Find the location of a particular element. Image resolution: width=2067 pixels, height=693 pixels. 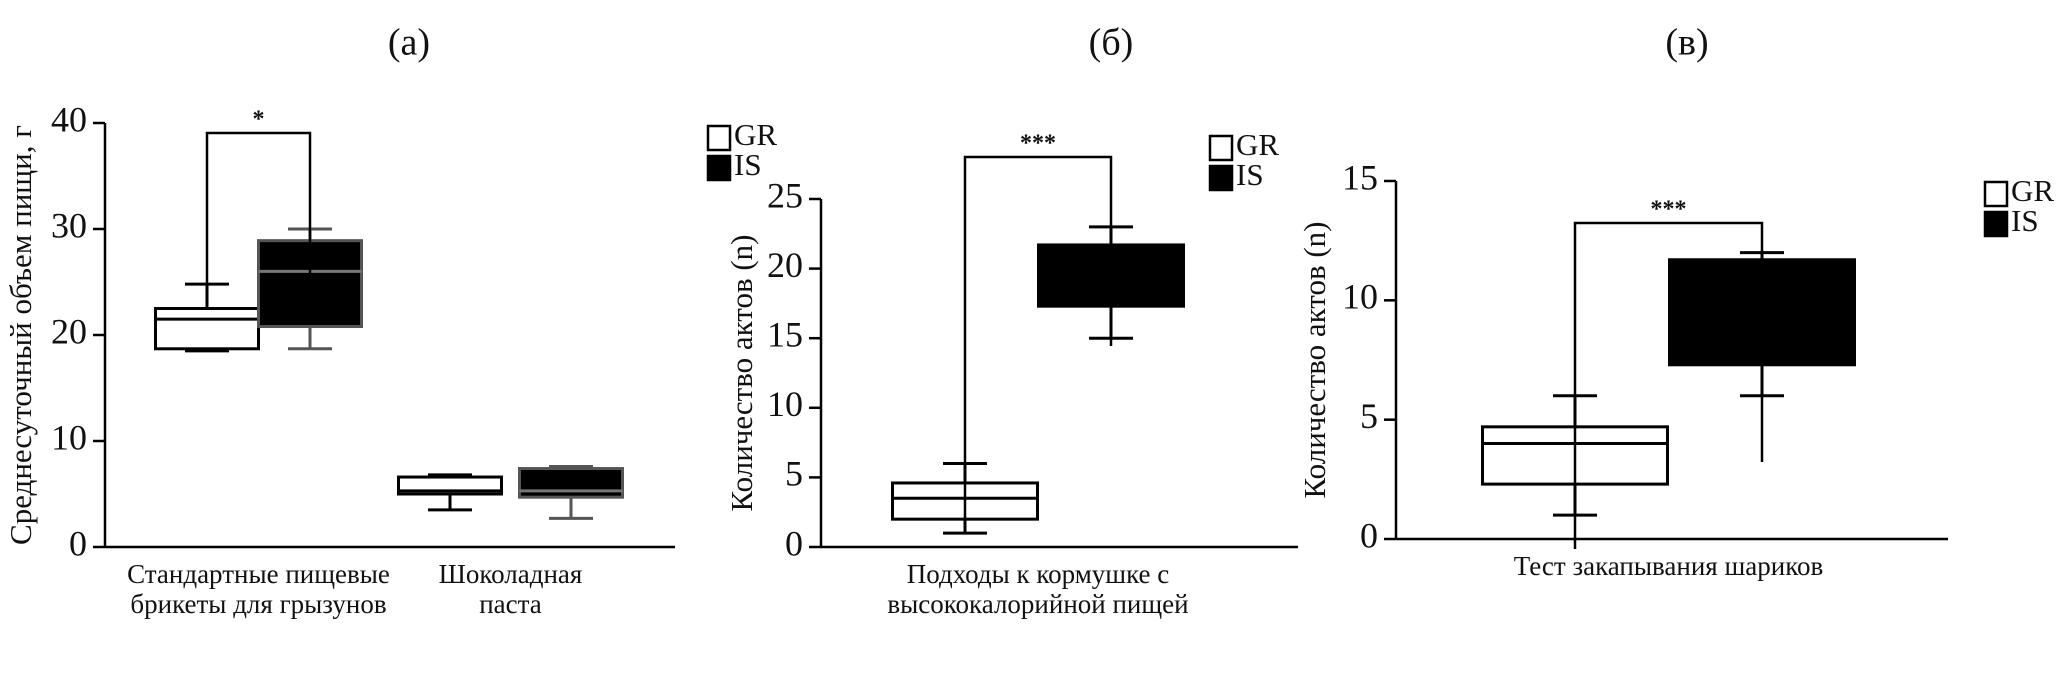

x-tick-label: Подходы к кормушке с is located at coordinates (1038, 574).